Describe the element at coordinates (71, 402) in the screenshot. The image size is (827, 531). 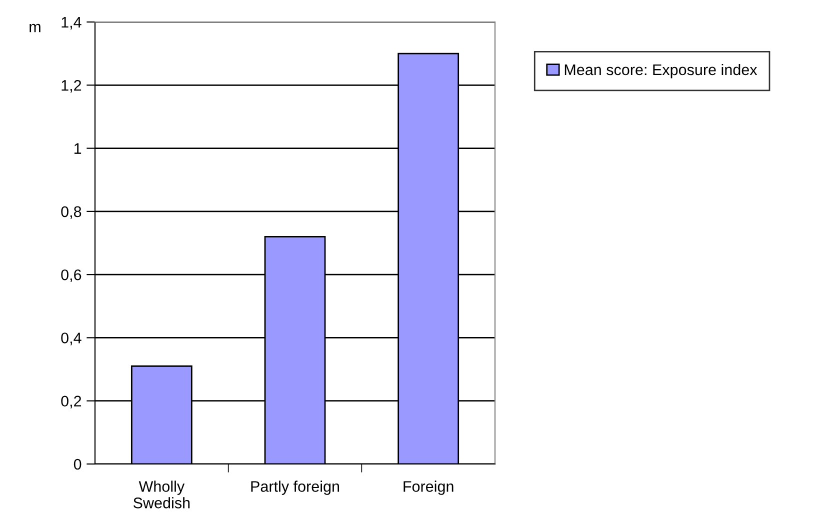
I see `y-tick-label: 0,2` at that location.